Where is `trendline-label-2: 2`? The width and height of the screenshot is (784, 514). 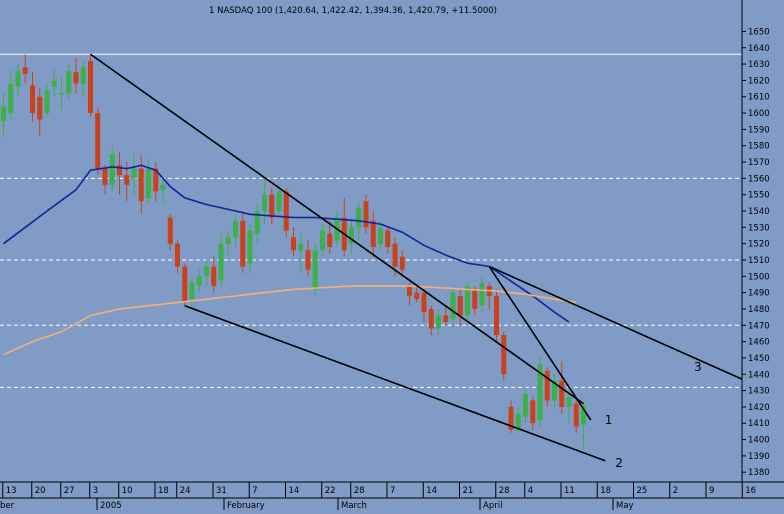
trendline-label-2: 2 is located at coordinates (619, 463).